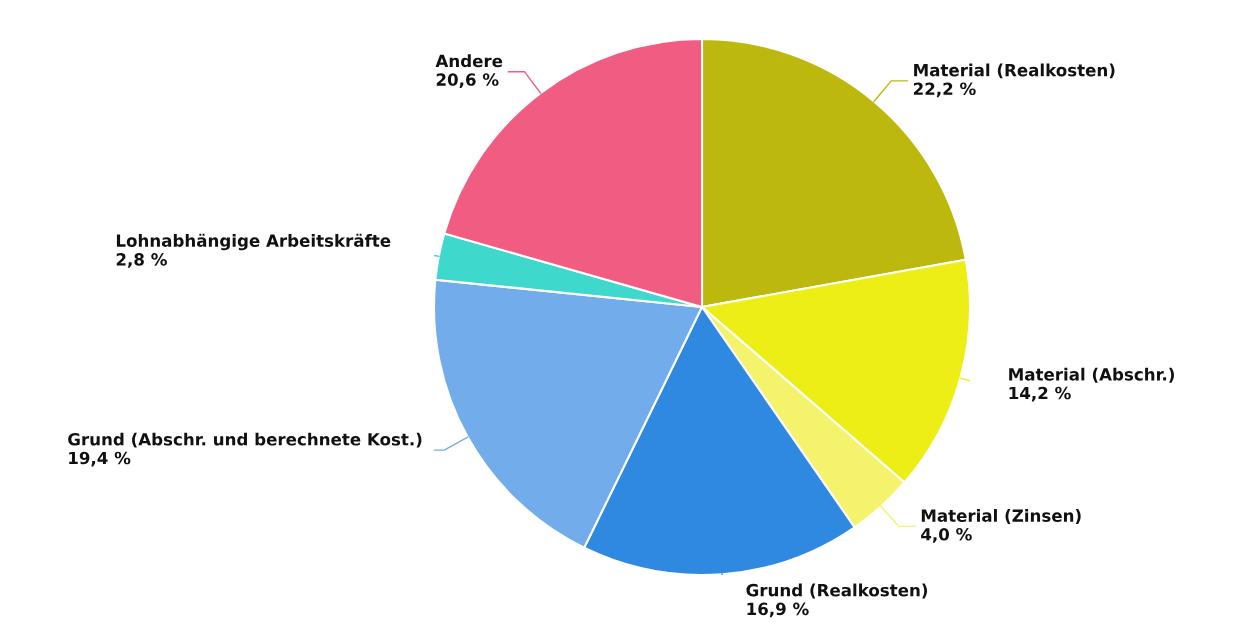 This screenshot has height=639, width=1250. What do you see at coordinates (245, 440) in the screenshot?
I see `slice-label: Grund (Abschr. und berechnete Kost.)` at bounding box center [245, 440].